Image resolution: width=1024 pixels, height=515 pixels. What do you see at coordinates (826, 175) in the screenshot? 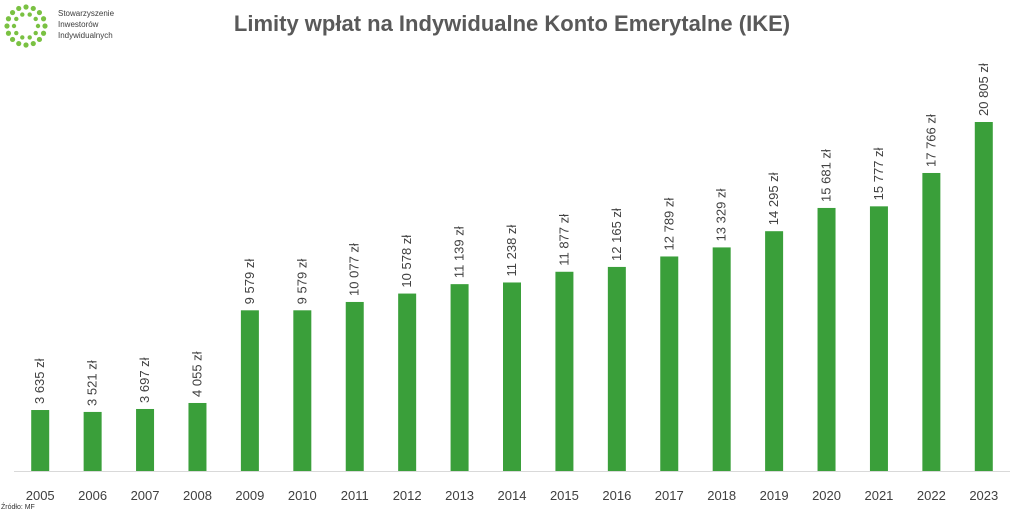
I see `data-label-2020: 15 681 zł` at bounding box center [826, 175].